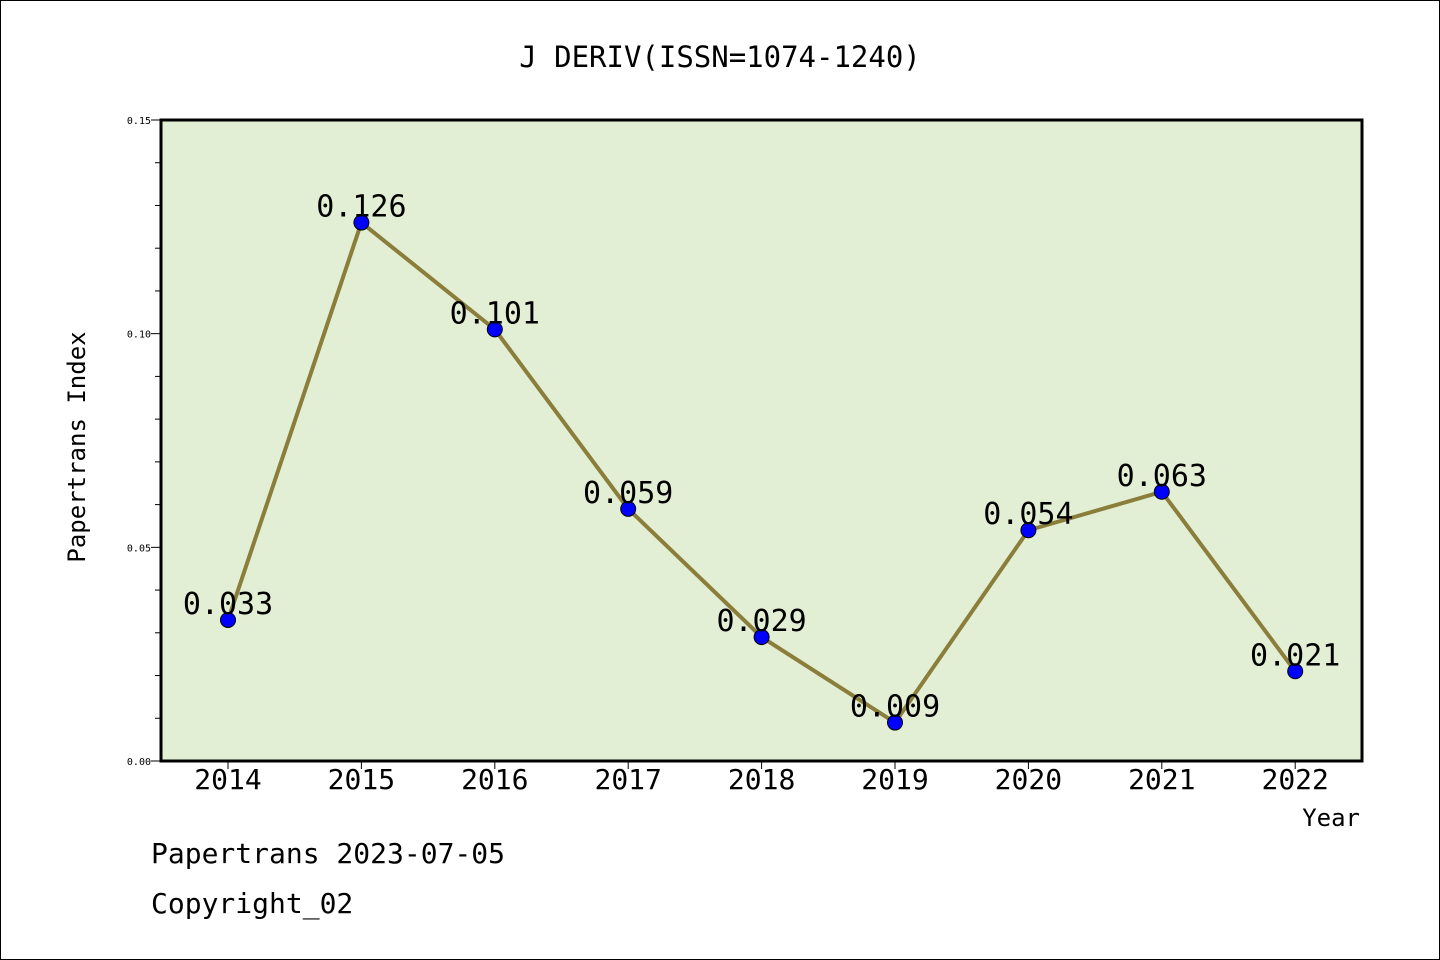 This screenshot has height=960, width=1440. I want to click on data-label: 0.021, so click(1295, 655).